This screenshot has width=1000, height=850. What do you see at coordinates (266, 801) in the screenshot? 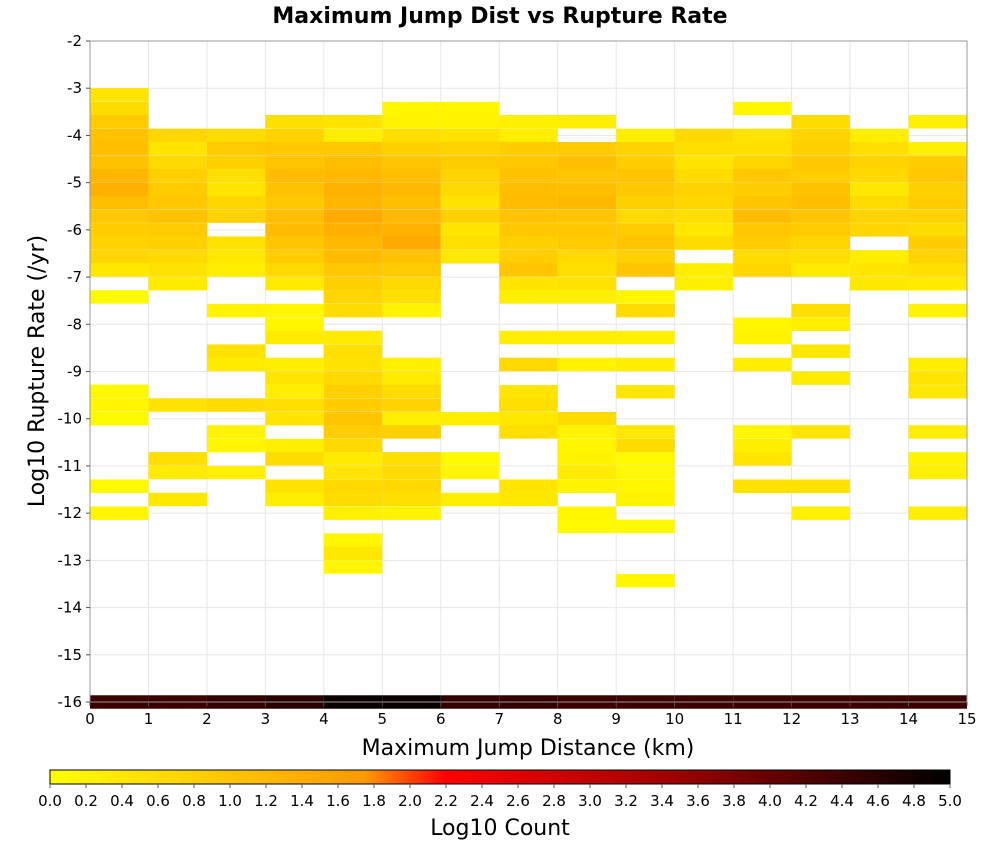
I see `colorbar-tick-label: 1.2` at bounding box center [266, 801].